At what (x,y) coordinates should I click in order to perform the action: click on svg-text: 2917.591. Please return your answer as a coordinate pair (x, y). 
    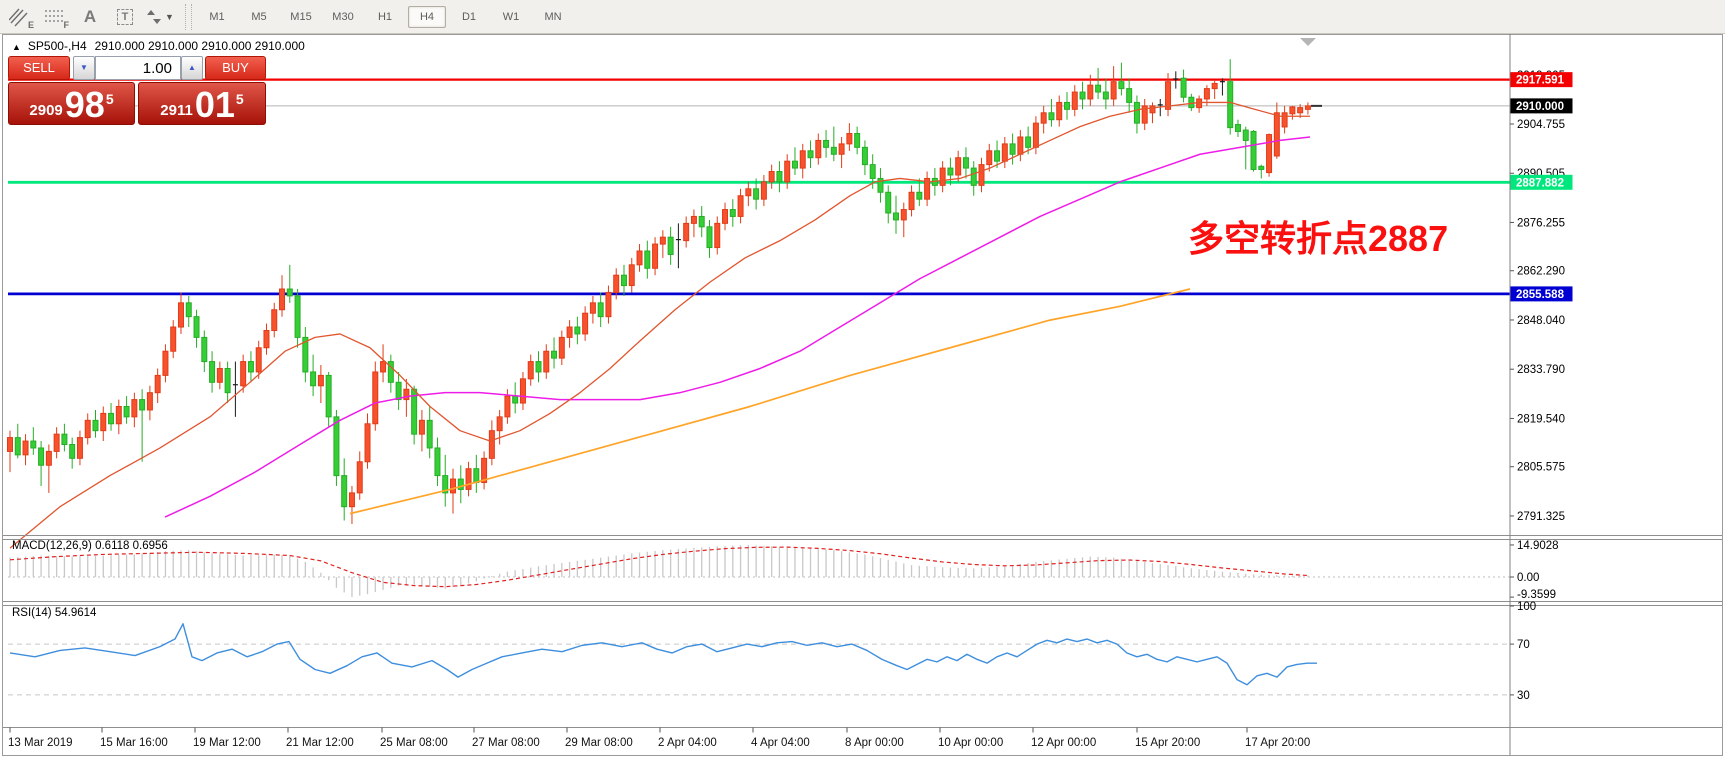
    Looking at the image, I should click on (1540, 81).